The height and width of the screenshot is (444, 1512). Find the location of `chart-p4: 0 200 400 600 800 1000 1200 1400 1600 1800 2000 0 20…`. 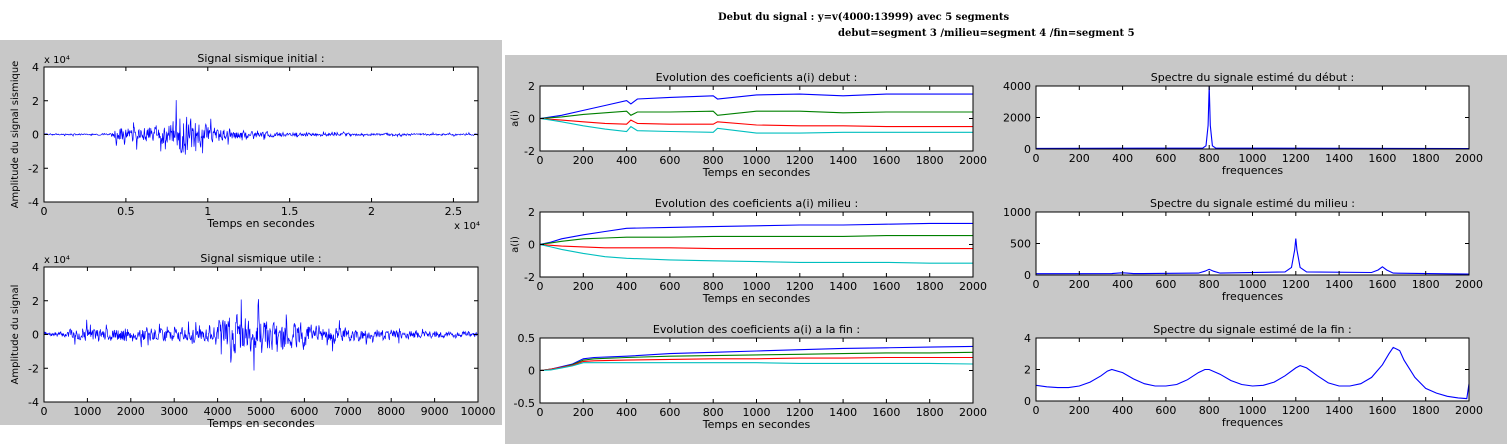

chart-p4: 0 200 400 600 800 1000 1200 1400 1600 1800 2000 0 20… is located at coordinates (1243, 124).